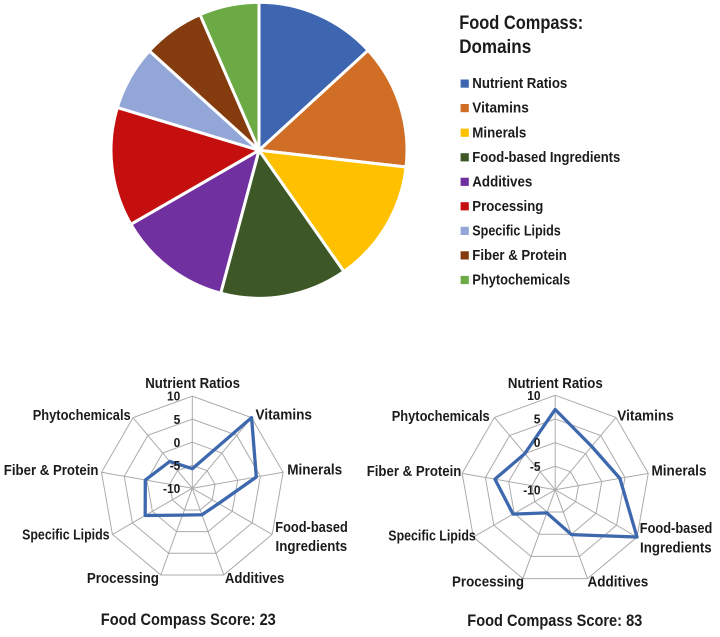 The width and height of the screenshot is (720, 637). I want to click on svg-text: Food Compass Score: 83, so click(554, 620).